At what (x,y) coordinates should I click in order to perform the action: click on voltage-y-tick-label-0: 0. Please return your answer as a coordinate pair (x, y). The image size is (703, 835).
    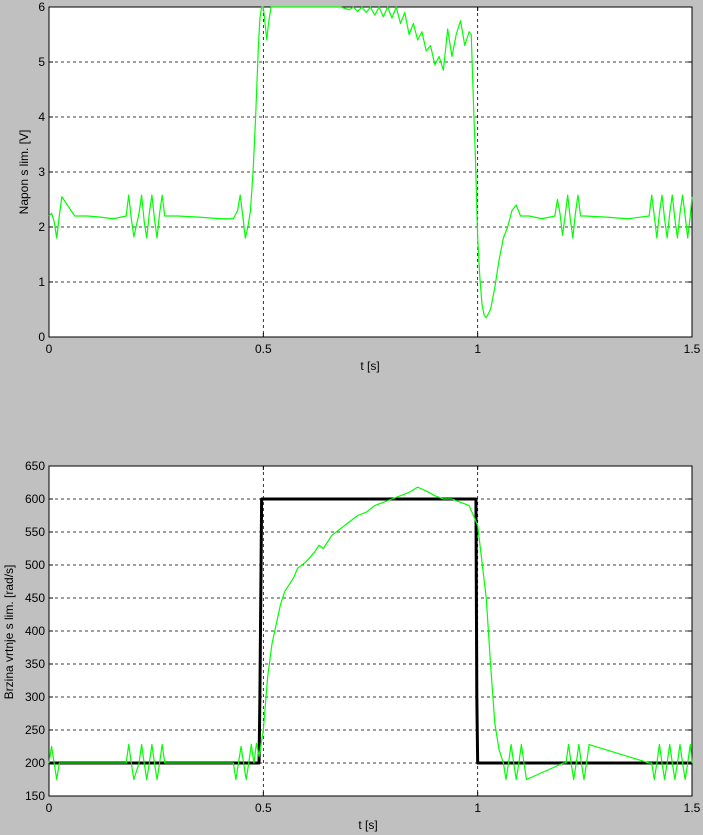
    Looking at the image, I should click on (41, 337).